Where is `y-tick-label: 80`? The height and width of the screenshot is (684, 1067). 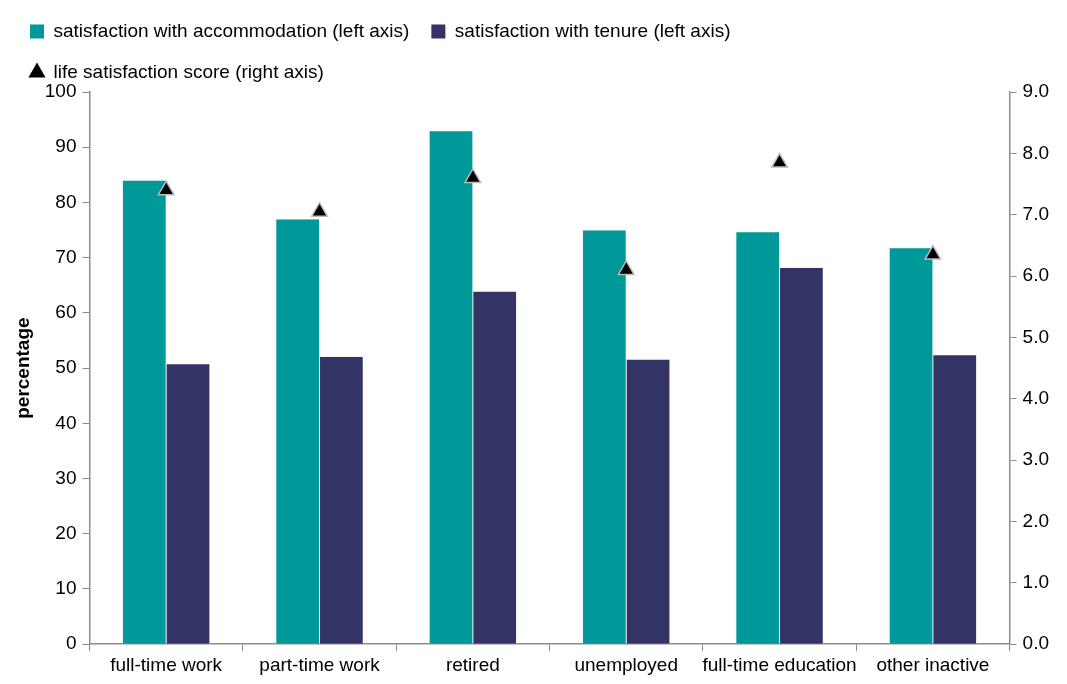
y-tick-label: 80 is located at coordinates (66, 201).